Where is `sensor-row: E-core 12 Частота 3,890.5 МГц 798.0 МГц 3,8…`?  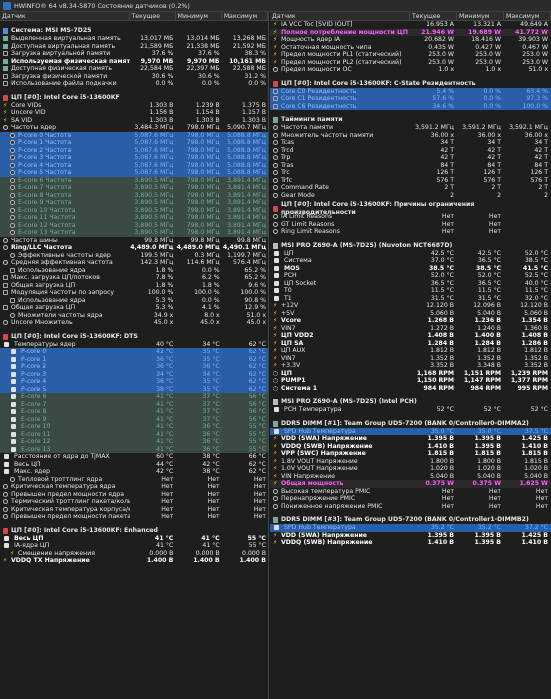 sensor-row: E-core 12 Частота 3,890.5 МГц 798.0 МГц 3,8… is located at coordinates (134, 225).